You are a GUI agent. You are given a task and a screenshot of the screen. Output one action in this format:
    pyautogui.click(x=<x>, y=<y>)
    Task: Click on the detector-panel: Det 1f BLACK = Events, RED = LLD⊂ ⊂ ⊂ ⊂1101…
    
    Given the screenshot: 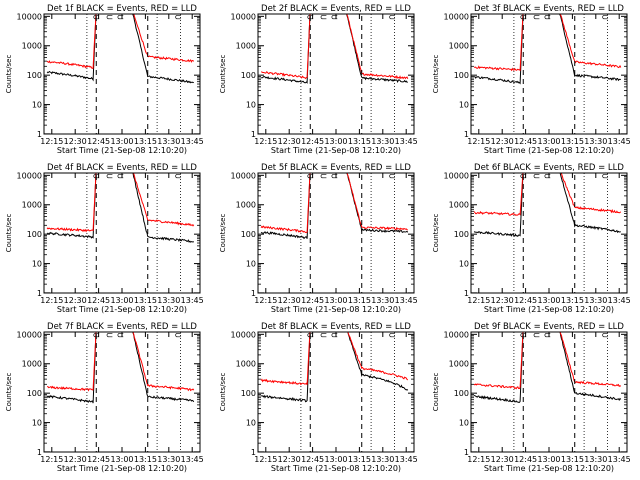 What is the action you would take?
    pyautogui.click(x=104, y=79)
    